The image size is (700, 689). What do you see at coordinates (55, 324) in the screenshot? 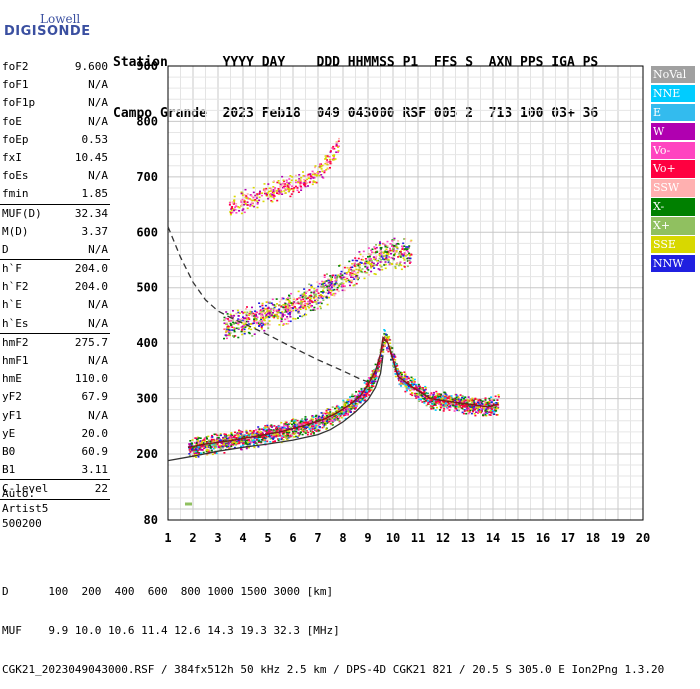
I see `param-row: h`Es N/A` at bounding box center [55, 324].